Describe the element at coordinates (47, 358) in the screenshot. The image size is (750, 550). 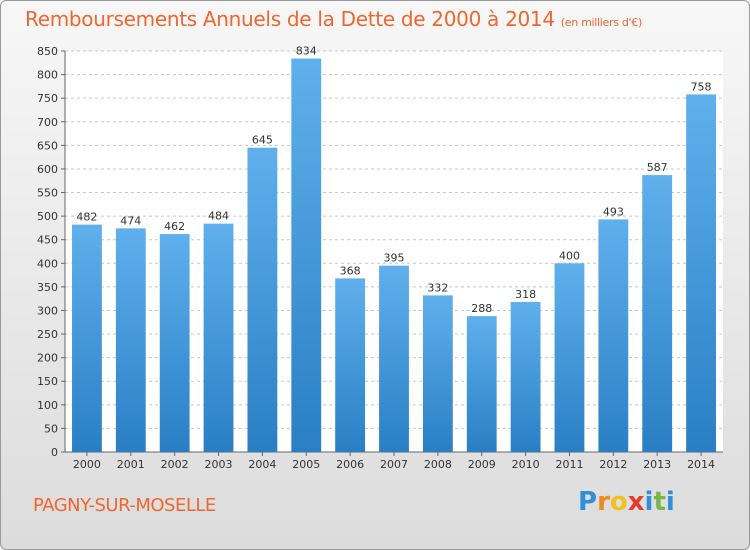
I see `y-tick-label: 200` at that location.